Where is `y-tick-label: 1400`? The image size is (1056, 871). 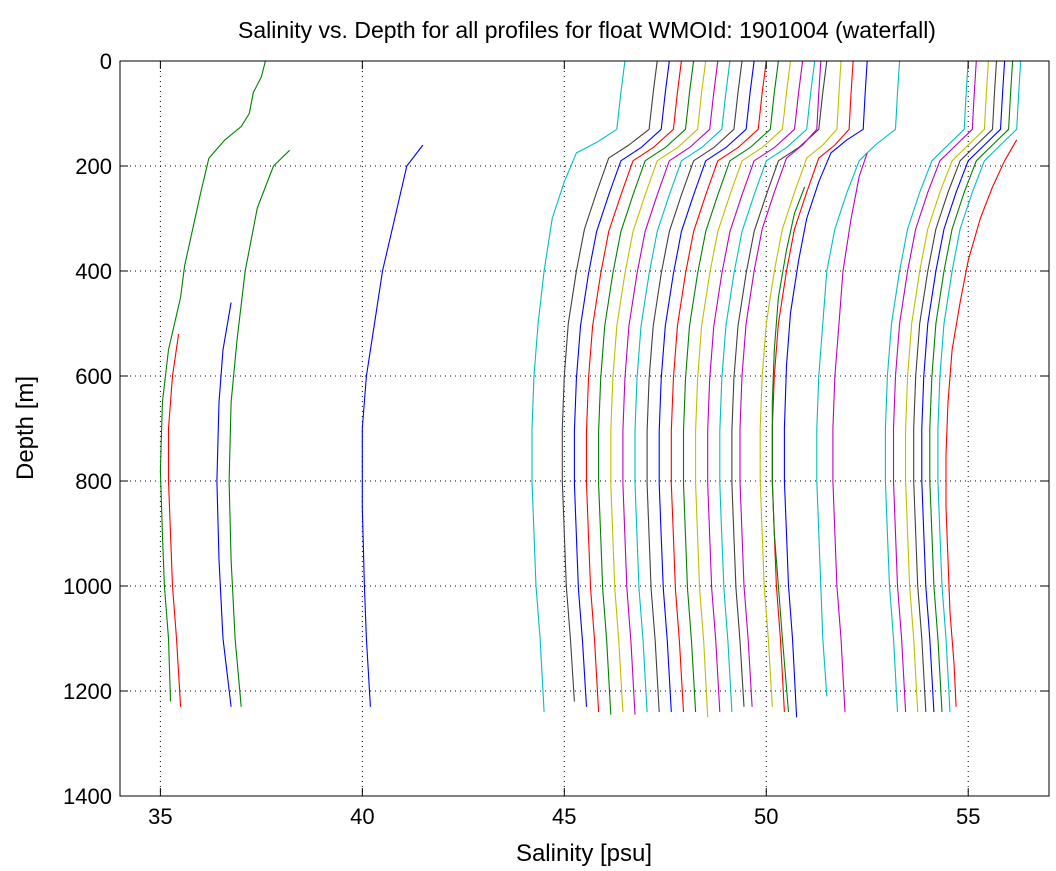
y-tick-label: 1400 is located at coordinates (87, 796).